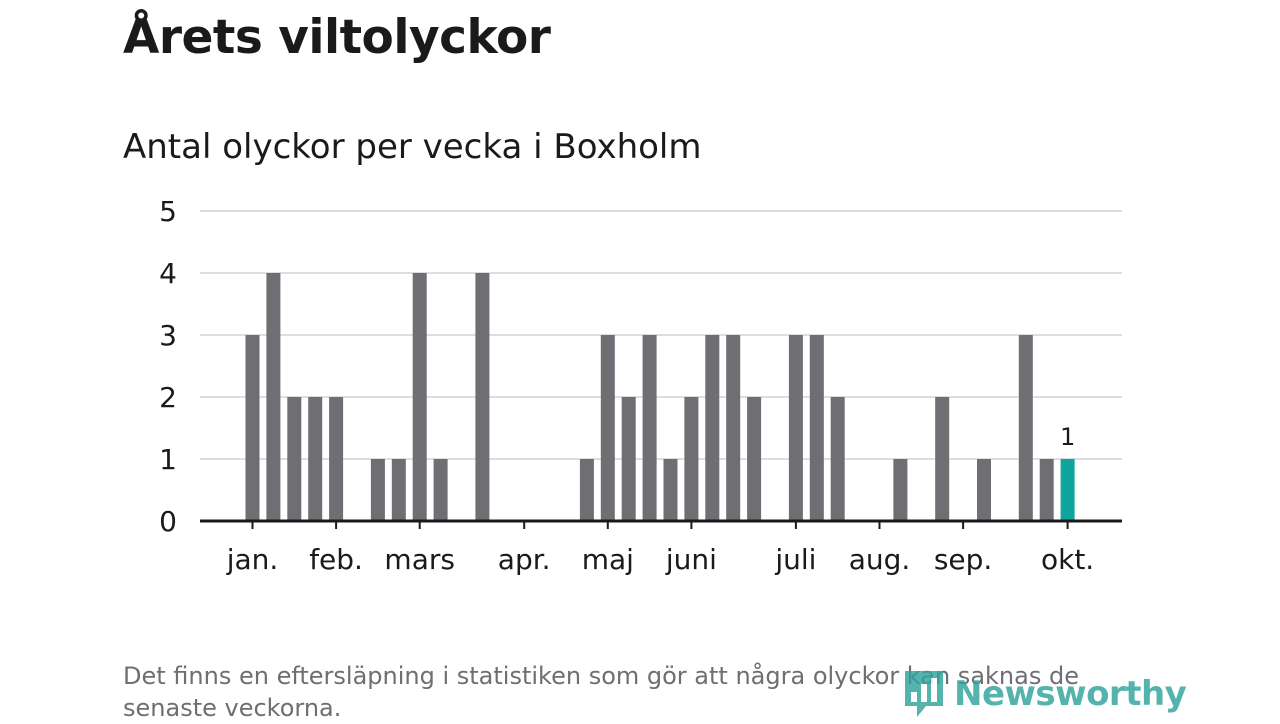 The image size is (1280, 724). What do you see at coordinates (168, 211) in the screenshot?
I see `y-tick-label-5: 5` at bounding box center [168, 211].